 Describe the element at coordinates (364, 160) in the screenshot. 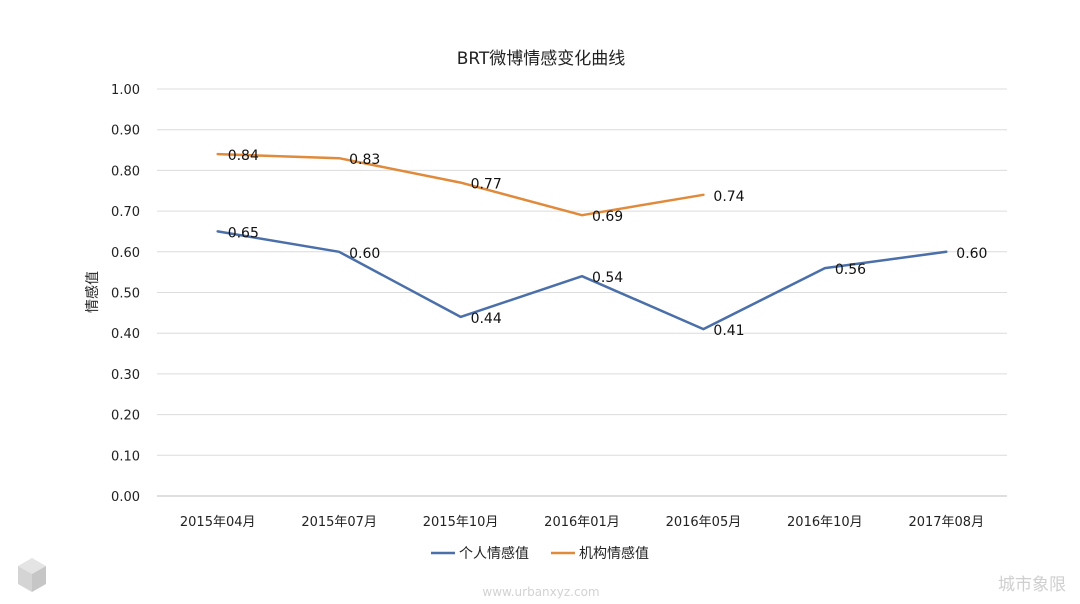

I see `data-label: 0.83` at that location.